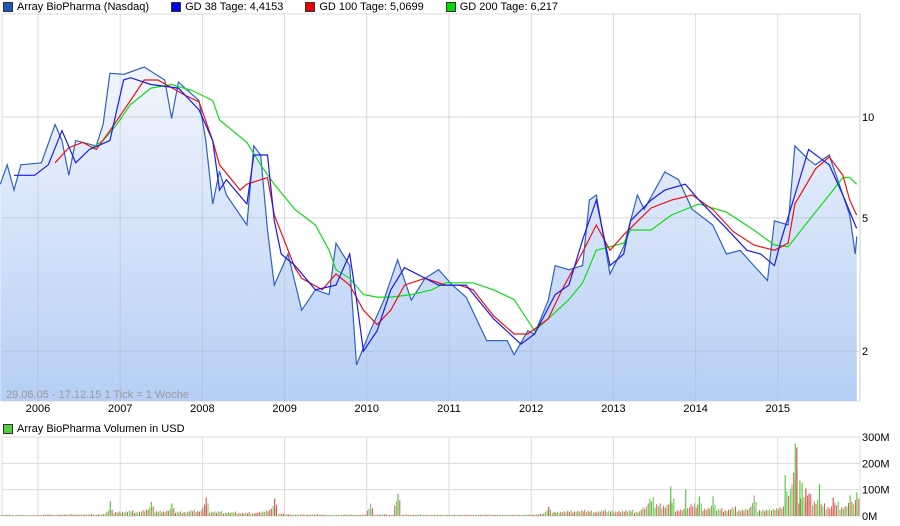  What do you see at coordinates (76, 7) in the screenshot?
I see `legend-item-price: Array BioPharma (Nasdaq)` at bounding box center [76, 7].